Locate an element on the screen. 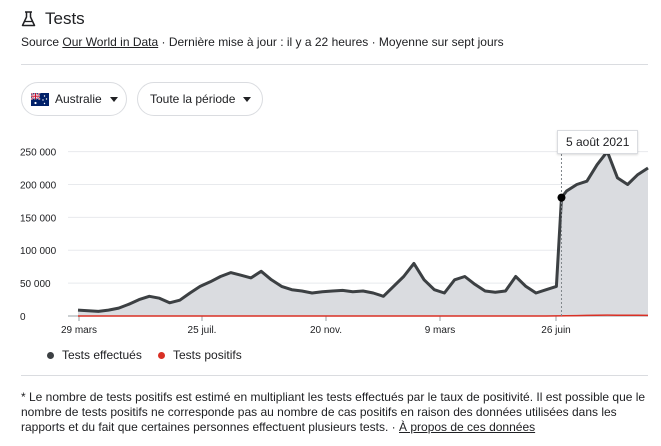  country-select: Australie is located at coordinates (74, 99).